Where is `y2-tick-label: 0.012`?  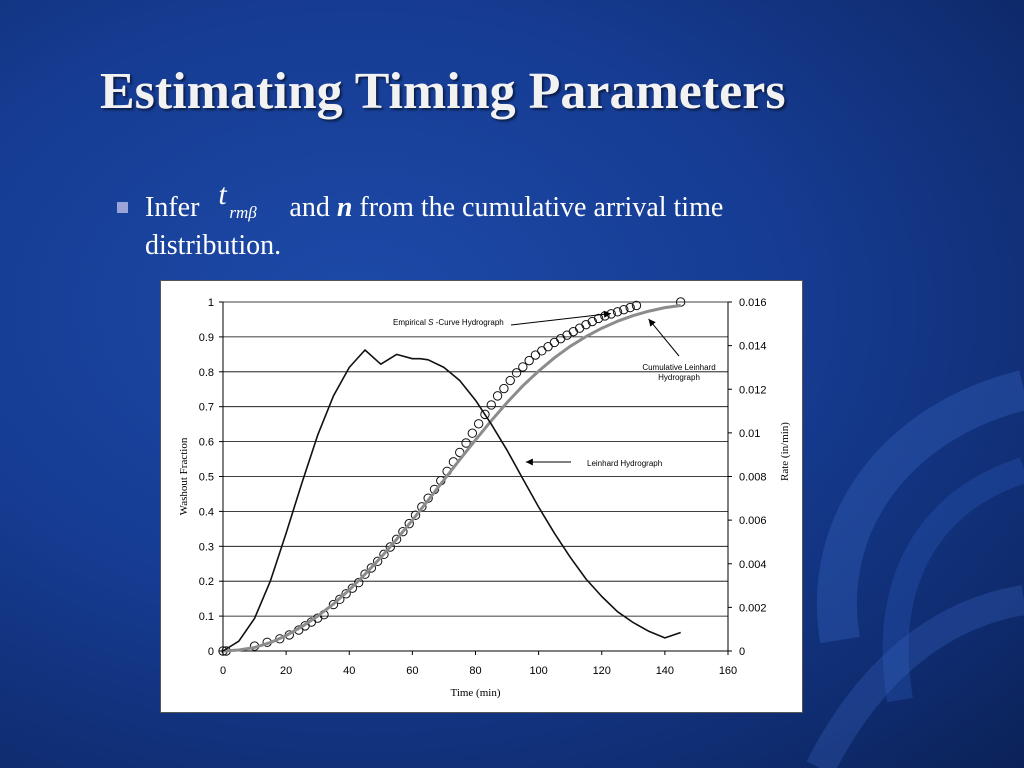 y2-tick-label: 0.012 is located at coordinates (753, 390).